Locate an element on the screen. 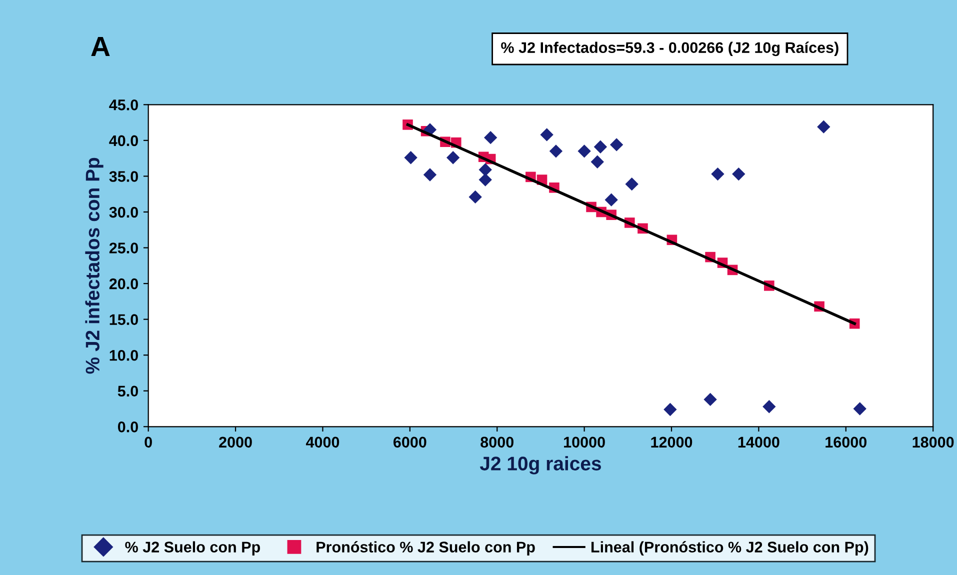 The image size is (957, 575). x-tick-label: 6000 is located at coordinates (409, 442).